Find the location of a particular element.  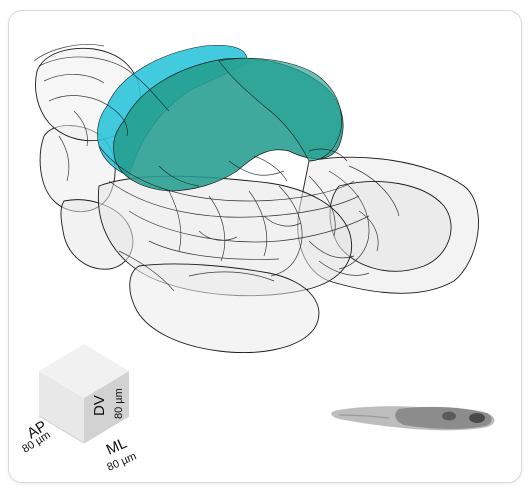

dv-axis-length: 80 µm is located at coordinates (119, 403).